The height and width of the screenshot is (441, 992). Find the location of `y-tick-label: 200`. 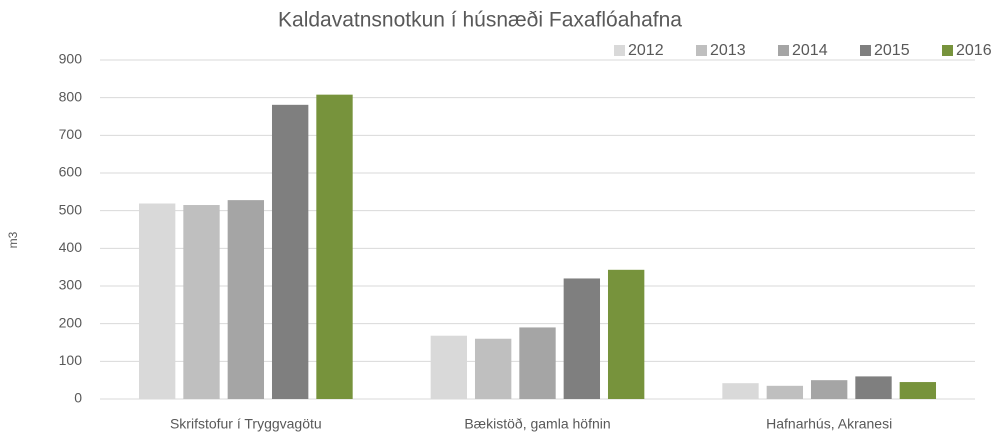

y-tick-label: 200 is located at coordinates (71, 322).